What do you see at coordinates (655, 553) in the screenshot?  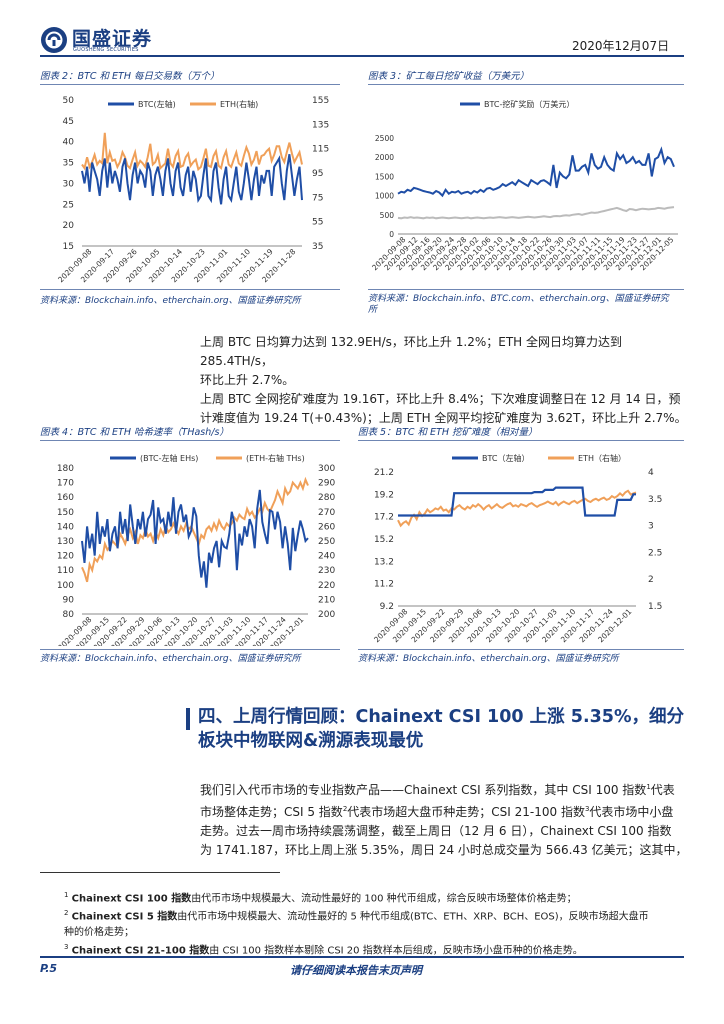 I see `y-right-tick-label: 2.5` at bounding box center [655, 553].